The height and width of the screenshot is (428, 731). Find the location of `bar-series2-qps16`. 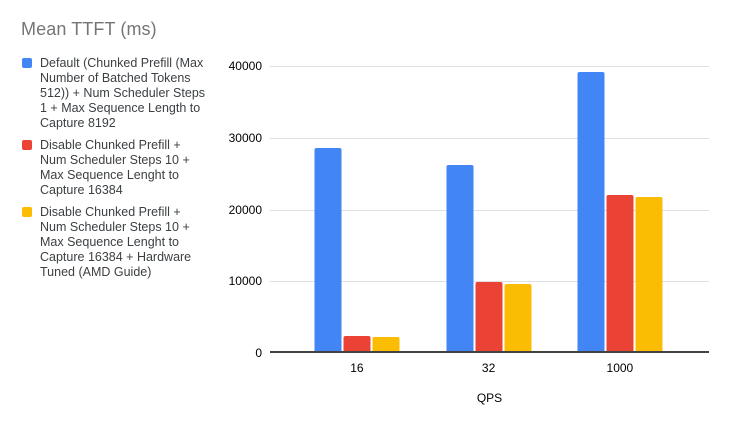

bar-series2-qps16 is located at coordinates (357, 343).